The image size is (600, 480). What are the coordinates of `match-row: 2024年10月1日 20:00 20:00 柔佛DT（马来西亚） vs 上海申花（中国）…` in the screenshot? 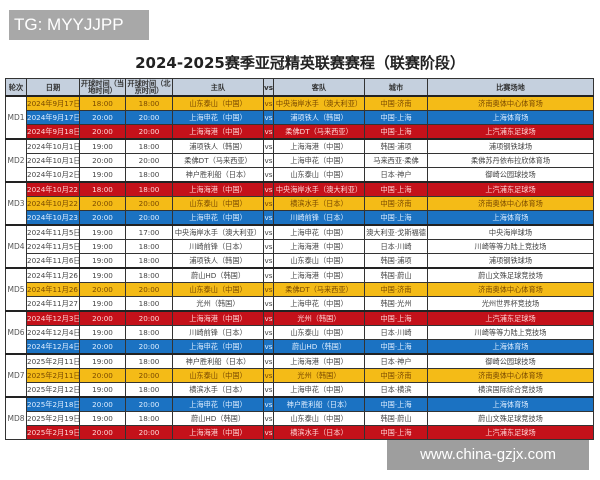 It's located at (300, 160).